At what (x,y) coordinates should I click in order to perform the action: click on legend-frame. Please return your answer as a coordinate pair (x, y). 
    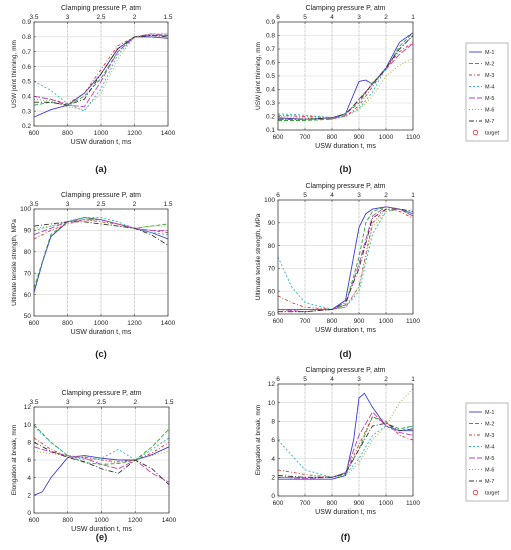
    Looking at the image, I should click on (487, 452).